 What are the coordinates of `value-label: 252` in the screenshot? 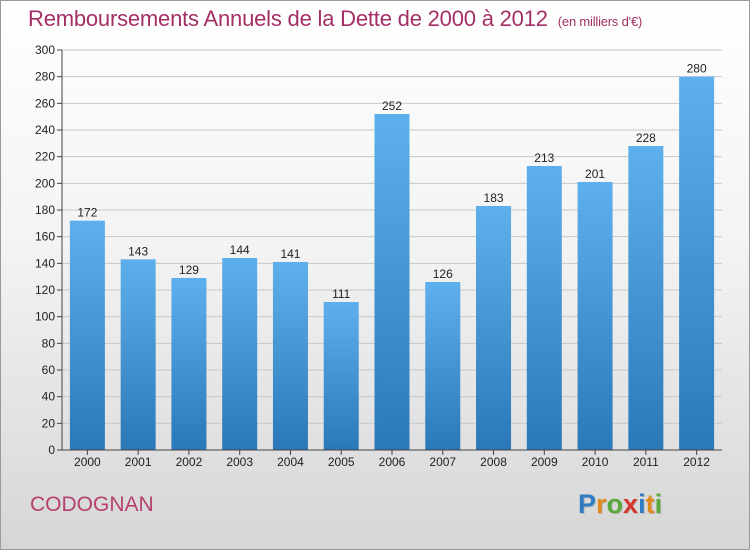 It's located at (392, 106).